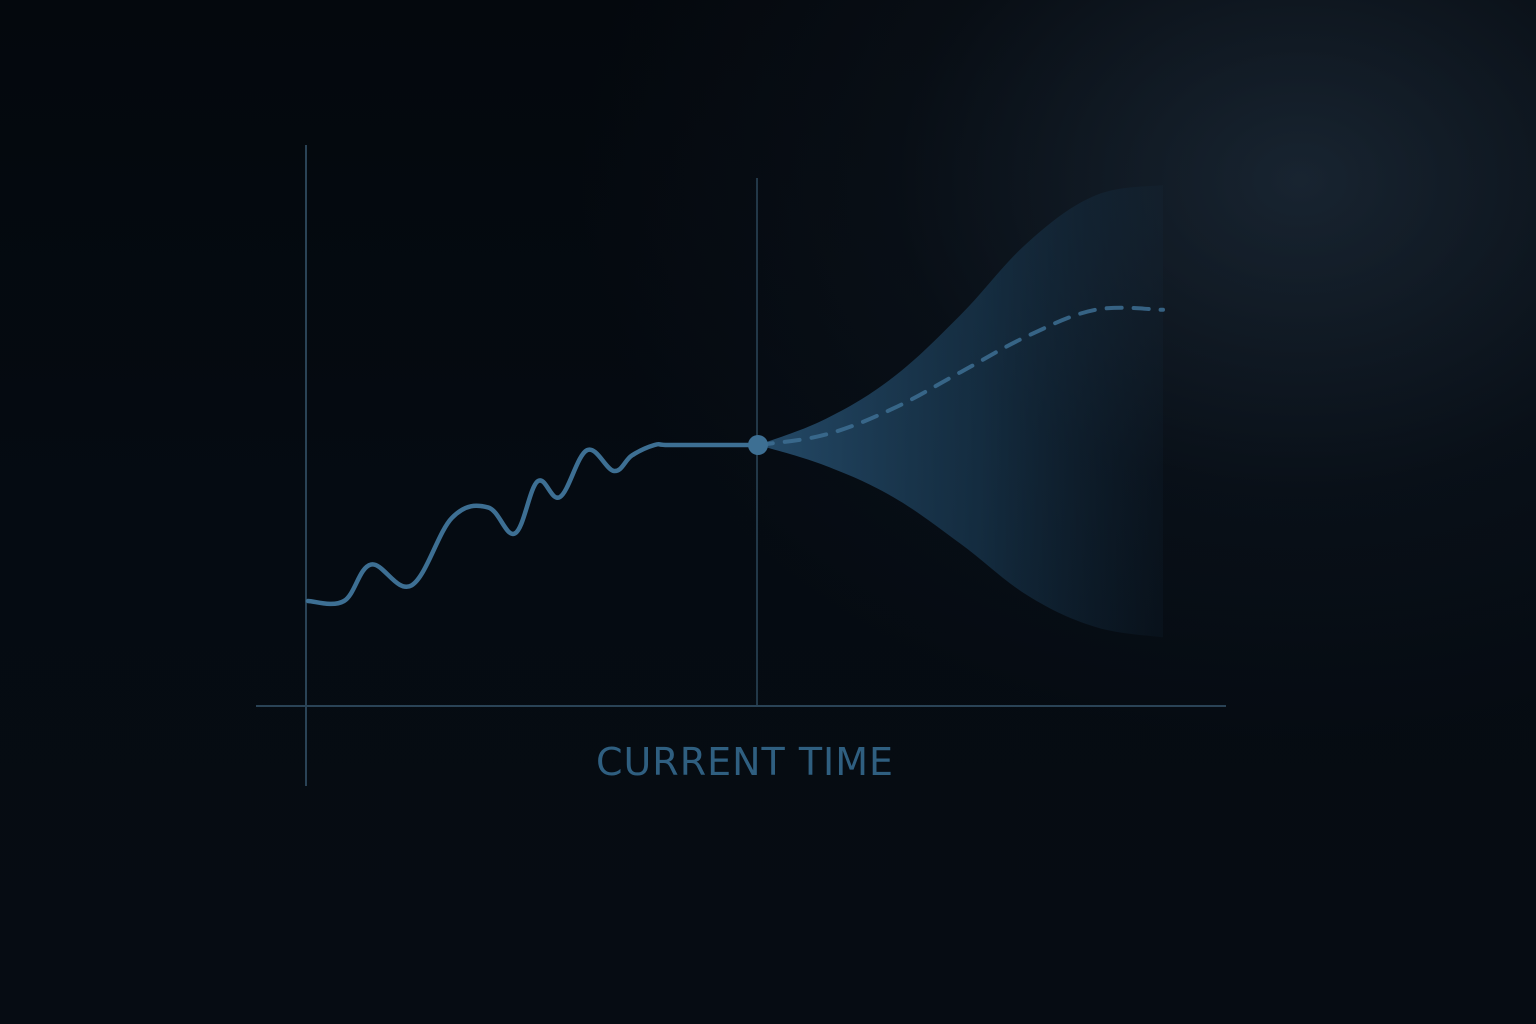  What do you see at coordinates (960, 376) in the screenshot?
I see `forecast-series-line` at bounding box center [960, 376].